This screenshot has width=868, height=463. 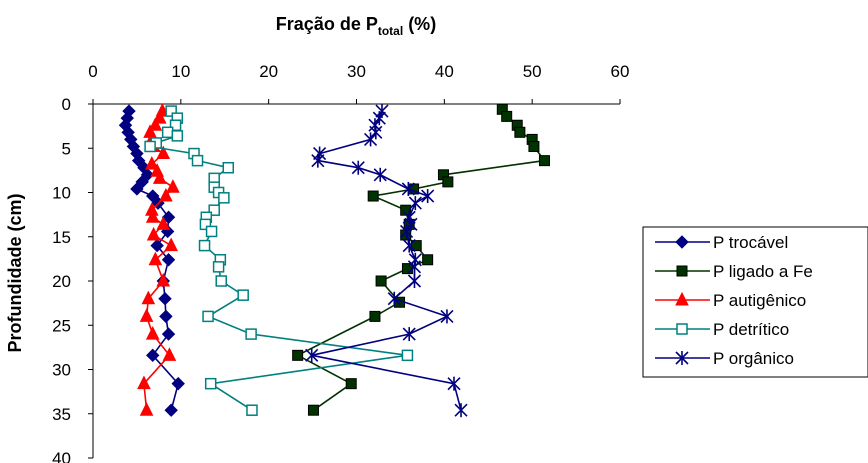 What do you see at coordinates (61, 193) in the screenshot?
I see `y-tick-label: 10` at bounding box center [61, 193].